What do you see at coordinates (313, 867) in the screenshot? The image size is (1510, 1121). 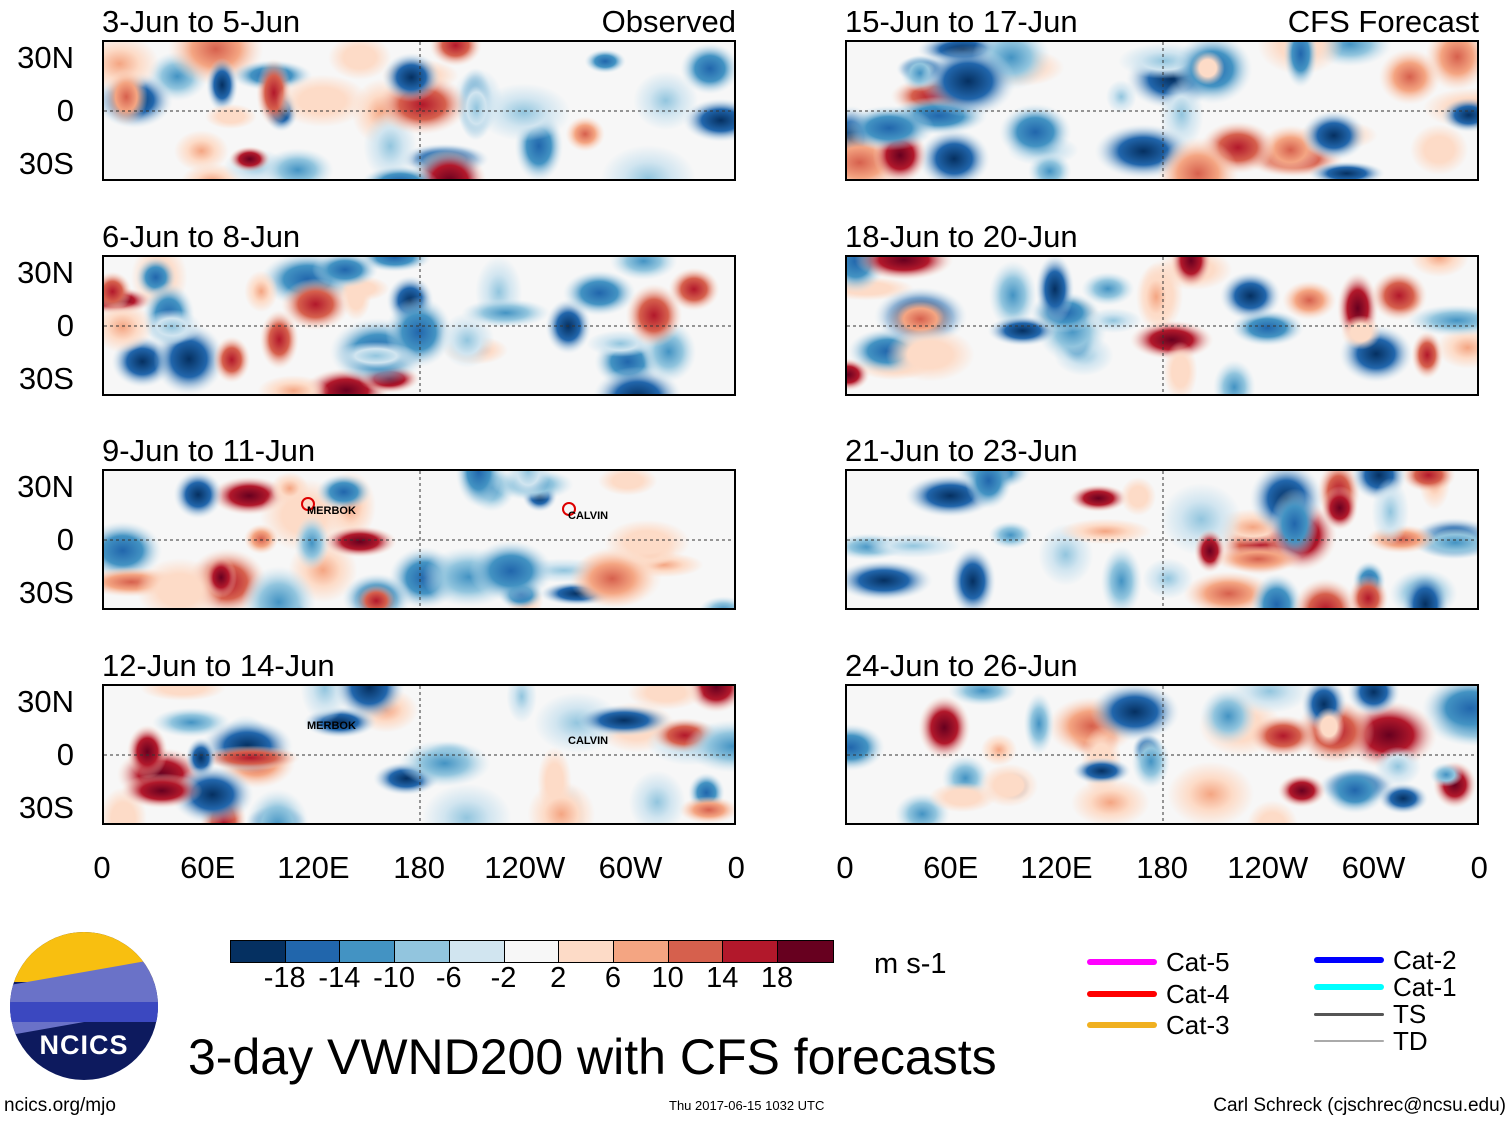 I see `lon-label: 120E` at bounding box center [313, 867].